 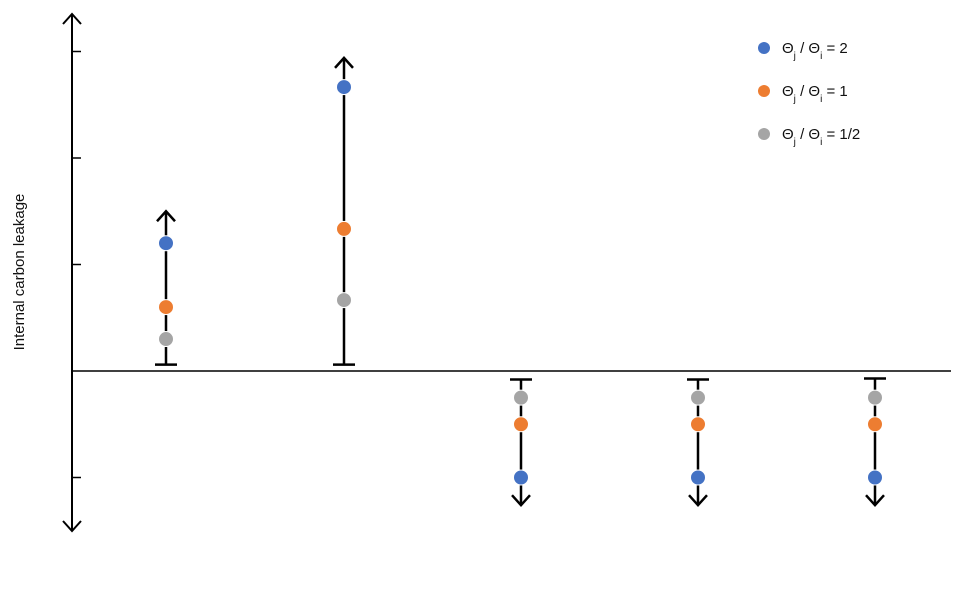 What do you see at coordinates (72, 526) in the screenshot?
I see `y-axis-arrow-down` at bounding box center [72, 526].